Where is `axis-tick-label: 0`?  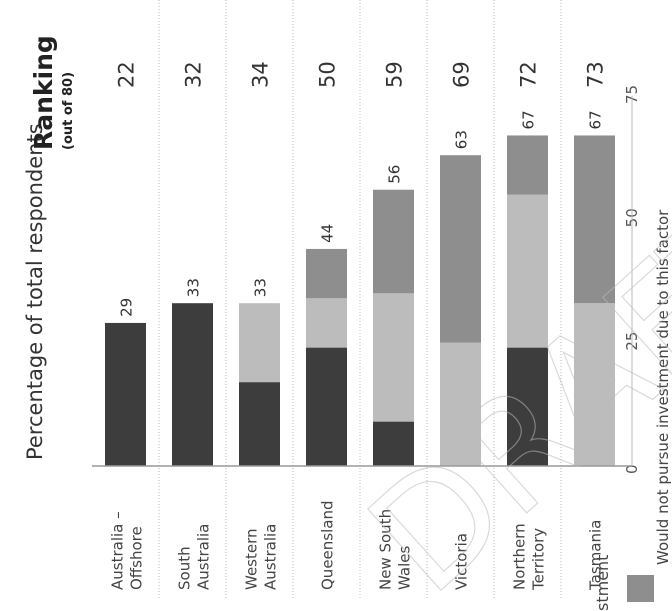
axis-tick-label: 0 is located at coordinates (632, 469).